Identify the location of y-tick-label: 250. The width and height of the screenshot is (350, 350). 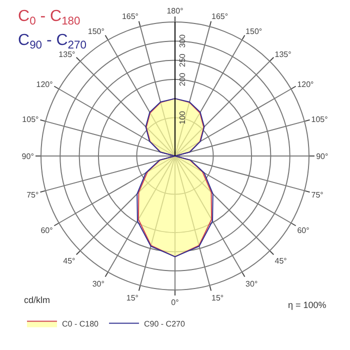
(183, 60).